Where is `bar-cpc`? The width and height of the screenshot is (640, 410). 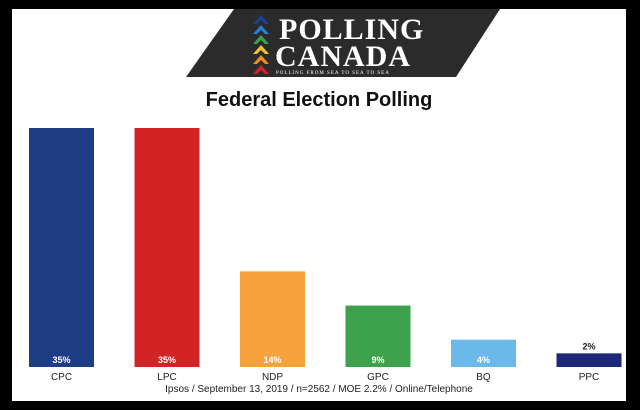
bar-cpc is located at coordinates (61, 247).